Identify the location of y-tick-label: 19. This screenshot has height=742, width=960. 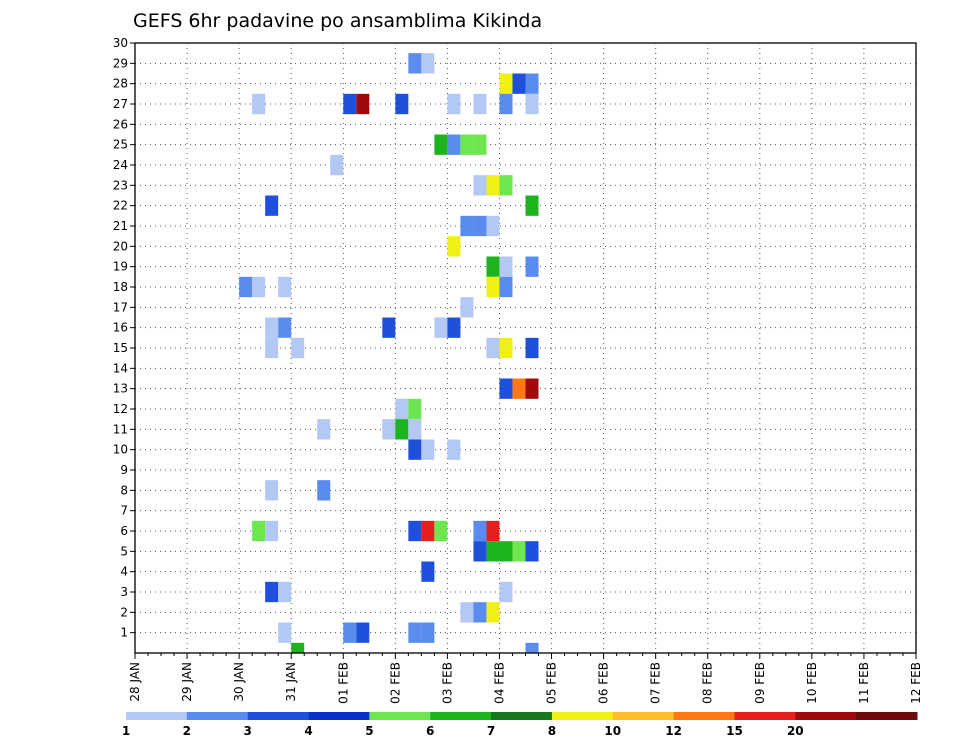
(120, 267).